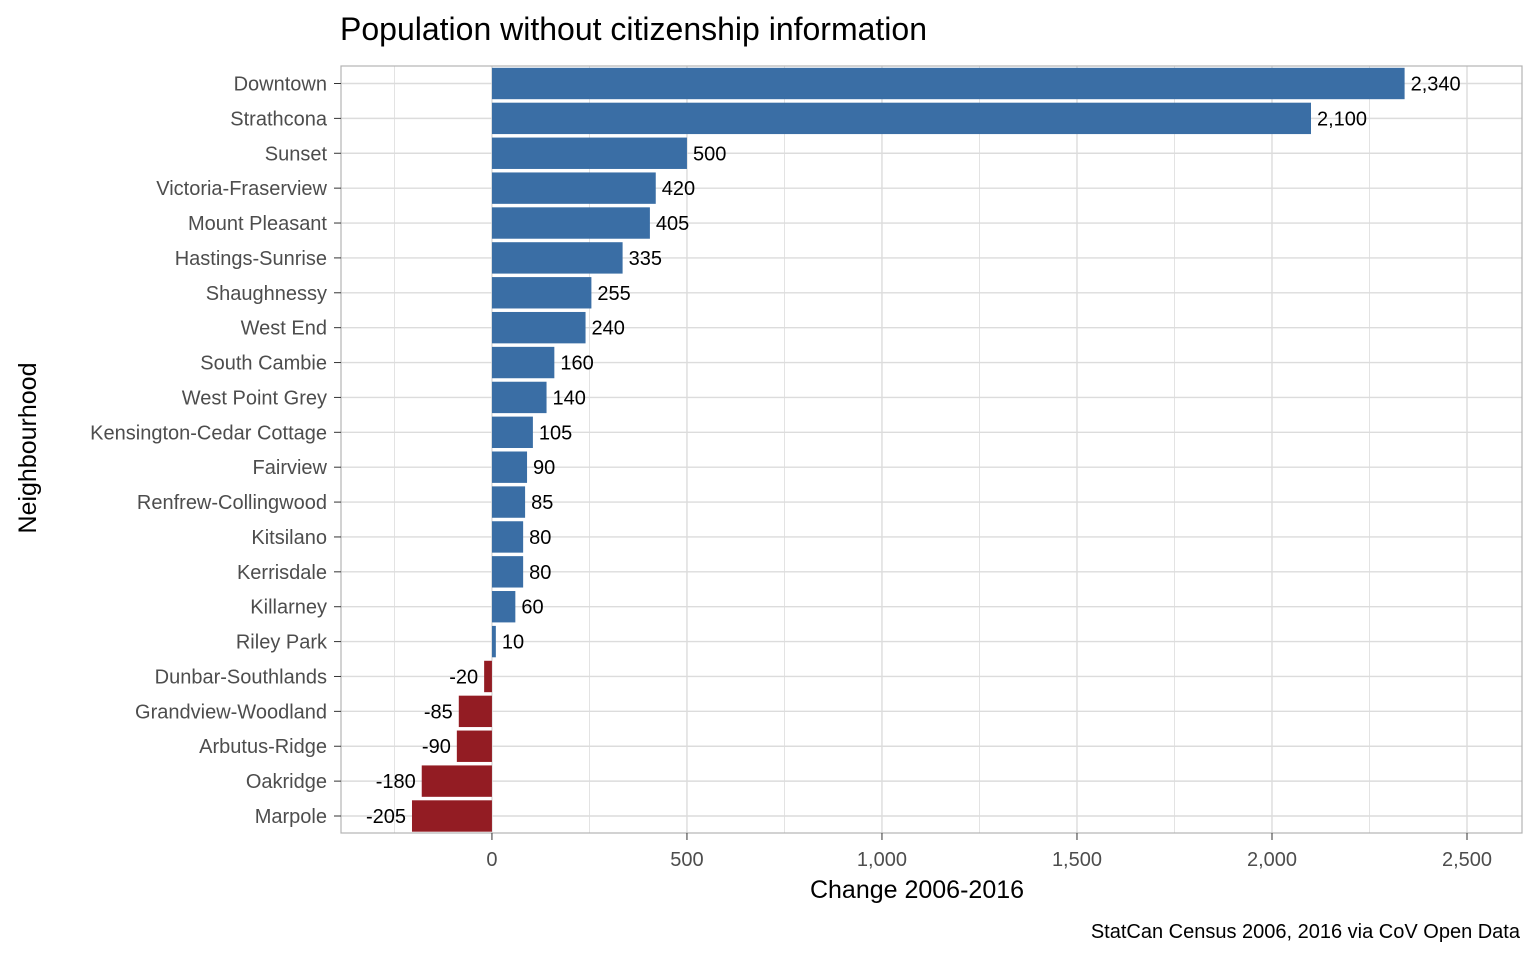 The width and height of the screenshot is (1536, 960). What do you see at coordinates (291, 817) in the screenshot?
I see `y-tick-label: Marpole` at bounding box center [291, 817].